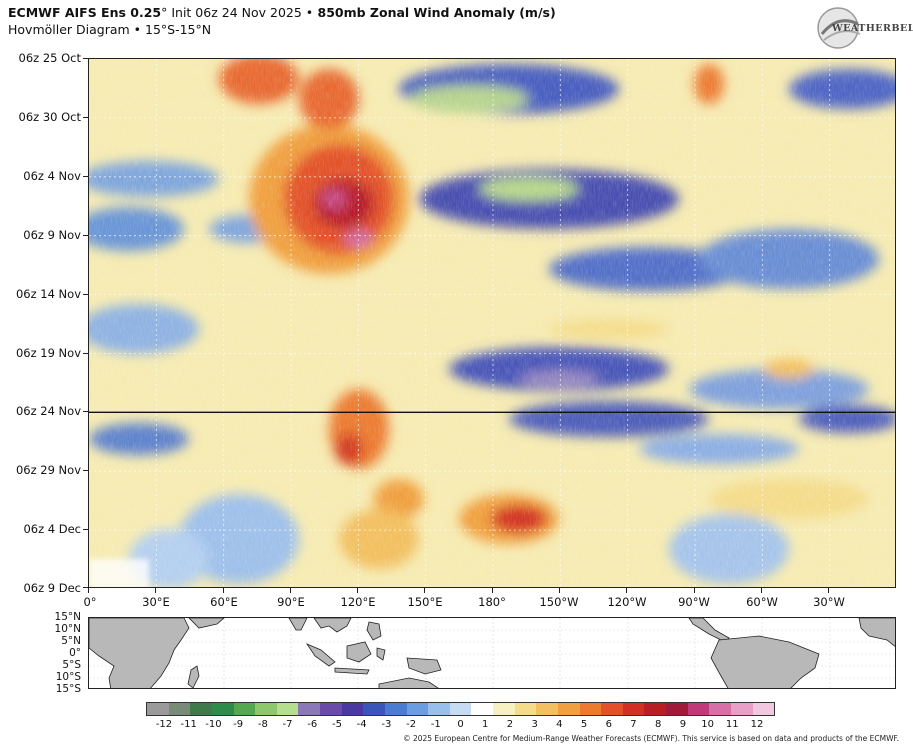  I want to click on lat-label-1: 10°N, so click(67, 629).